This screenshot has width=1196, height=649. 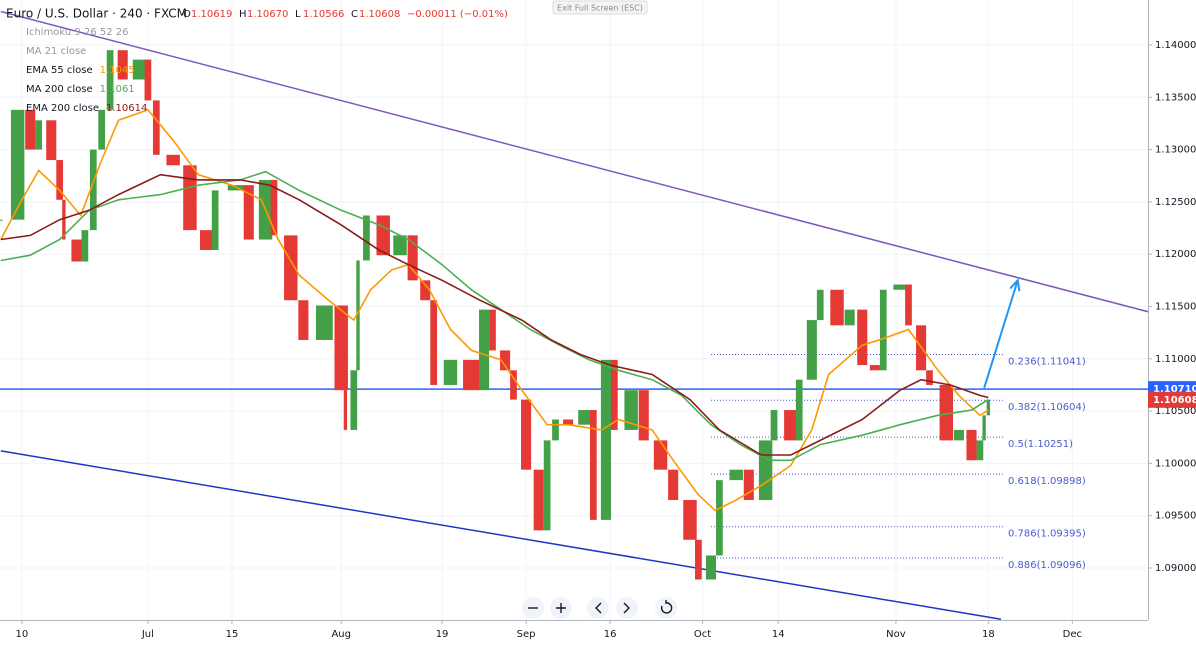 What do you see at coordinates (267, 14) in the screenshot?
I see `quote-value: 1.10670` at bounding box center [267, 14].